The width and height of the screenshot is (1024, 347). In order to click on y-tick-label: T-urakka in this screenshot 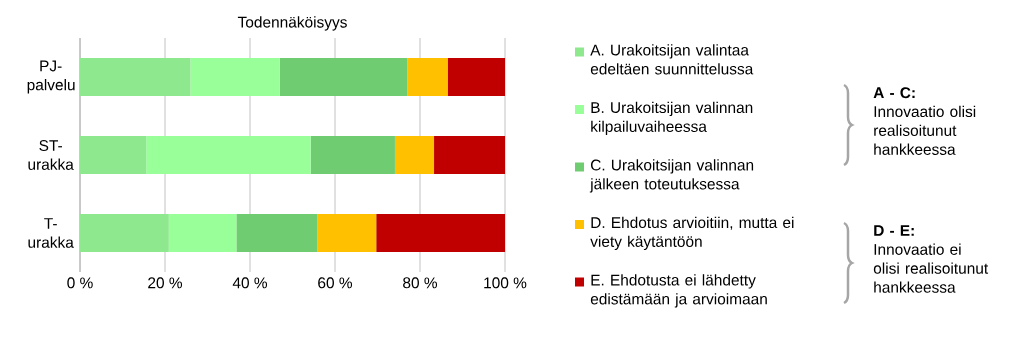, I will do `click(51, 233)`.